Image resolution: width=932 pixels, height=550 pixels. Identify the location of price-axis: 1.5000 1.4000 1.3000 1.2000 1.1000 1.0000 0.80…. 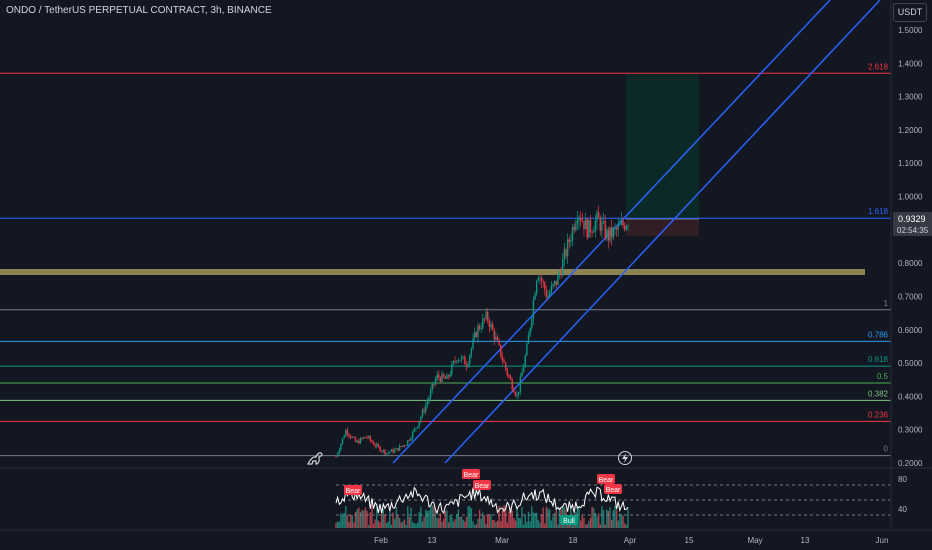
(910, 247).